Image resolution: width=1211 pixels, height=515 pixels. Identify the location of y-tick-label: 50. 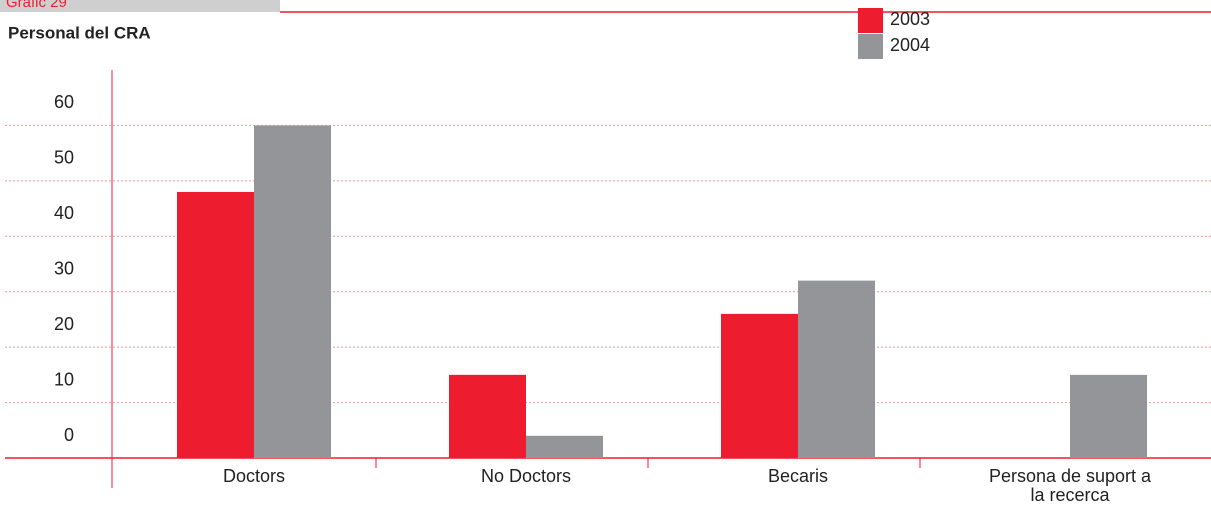
(64, 158).